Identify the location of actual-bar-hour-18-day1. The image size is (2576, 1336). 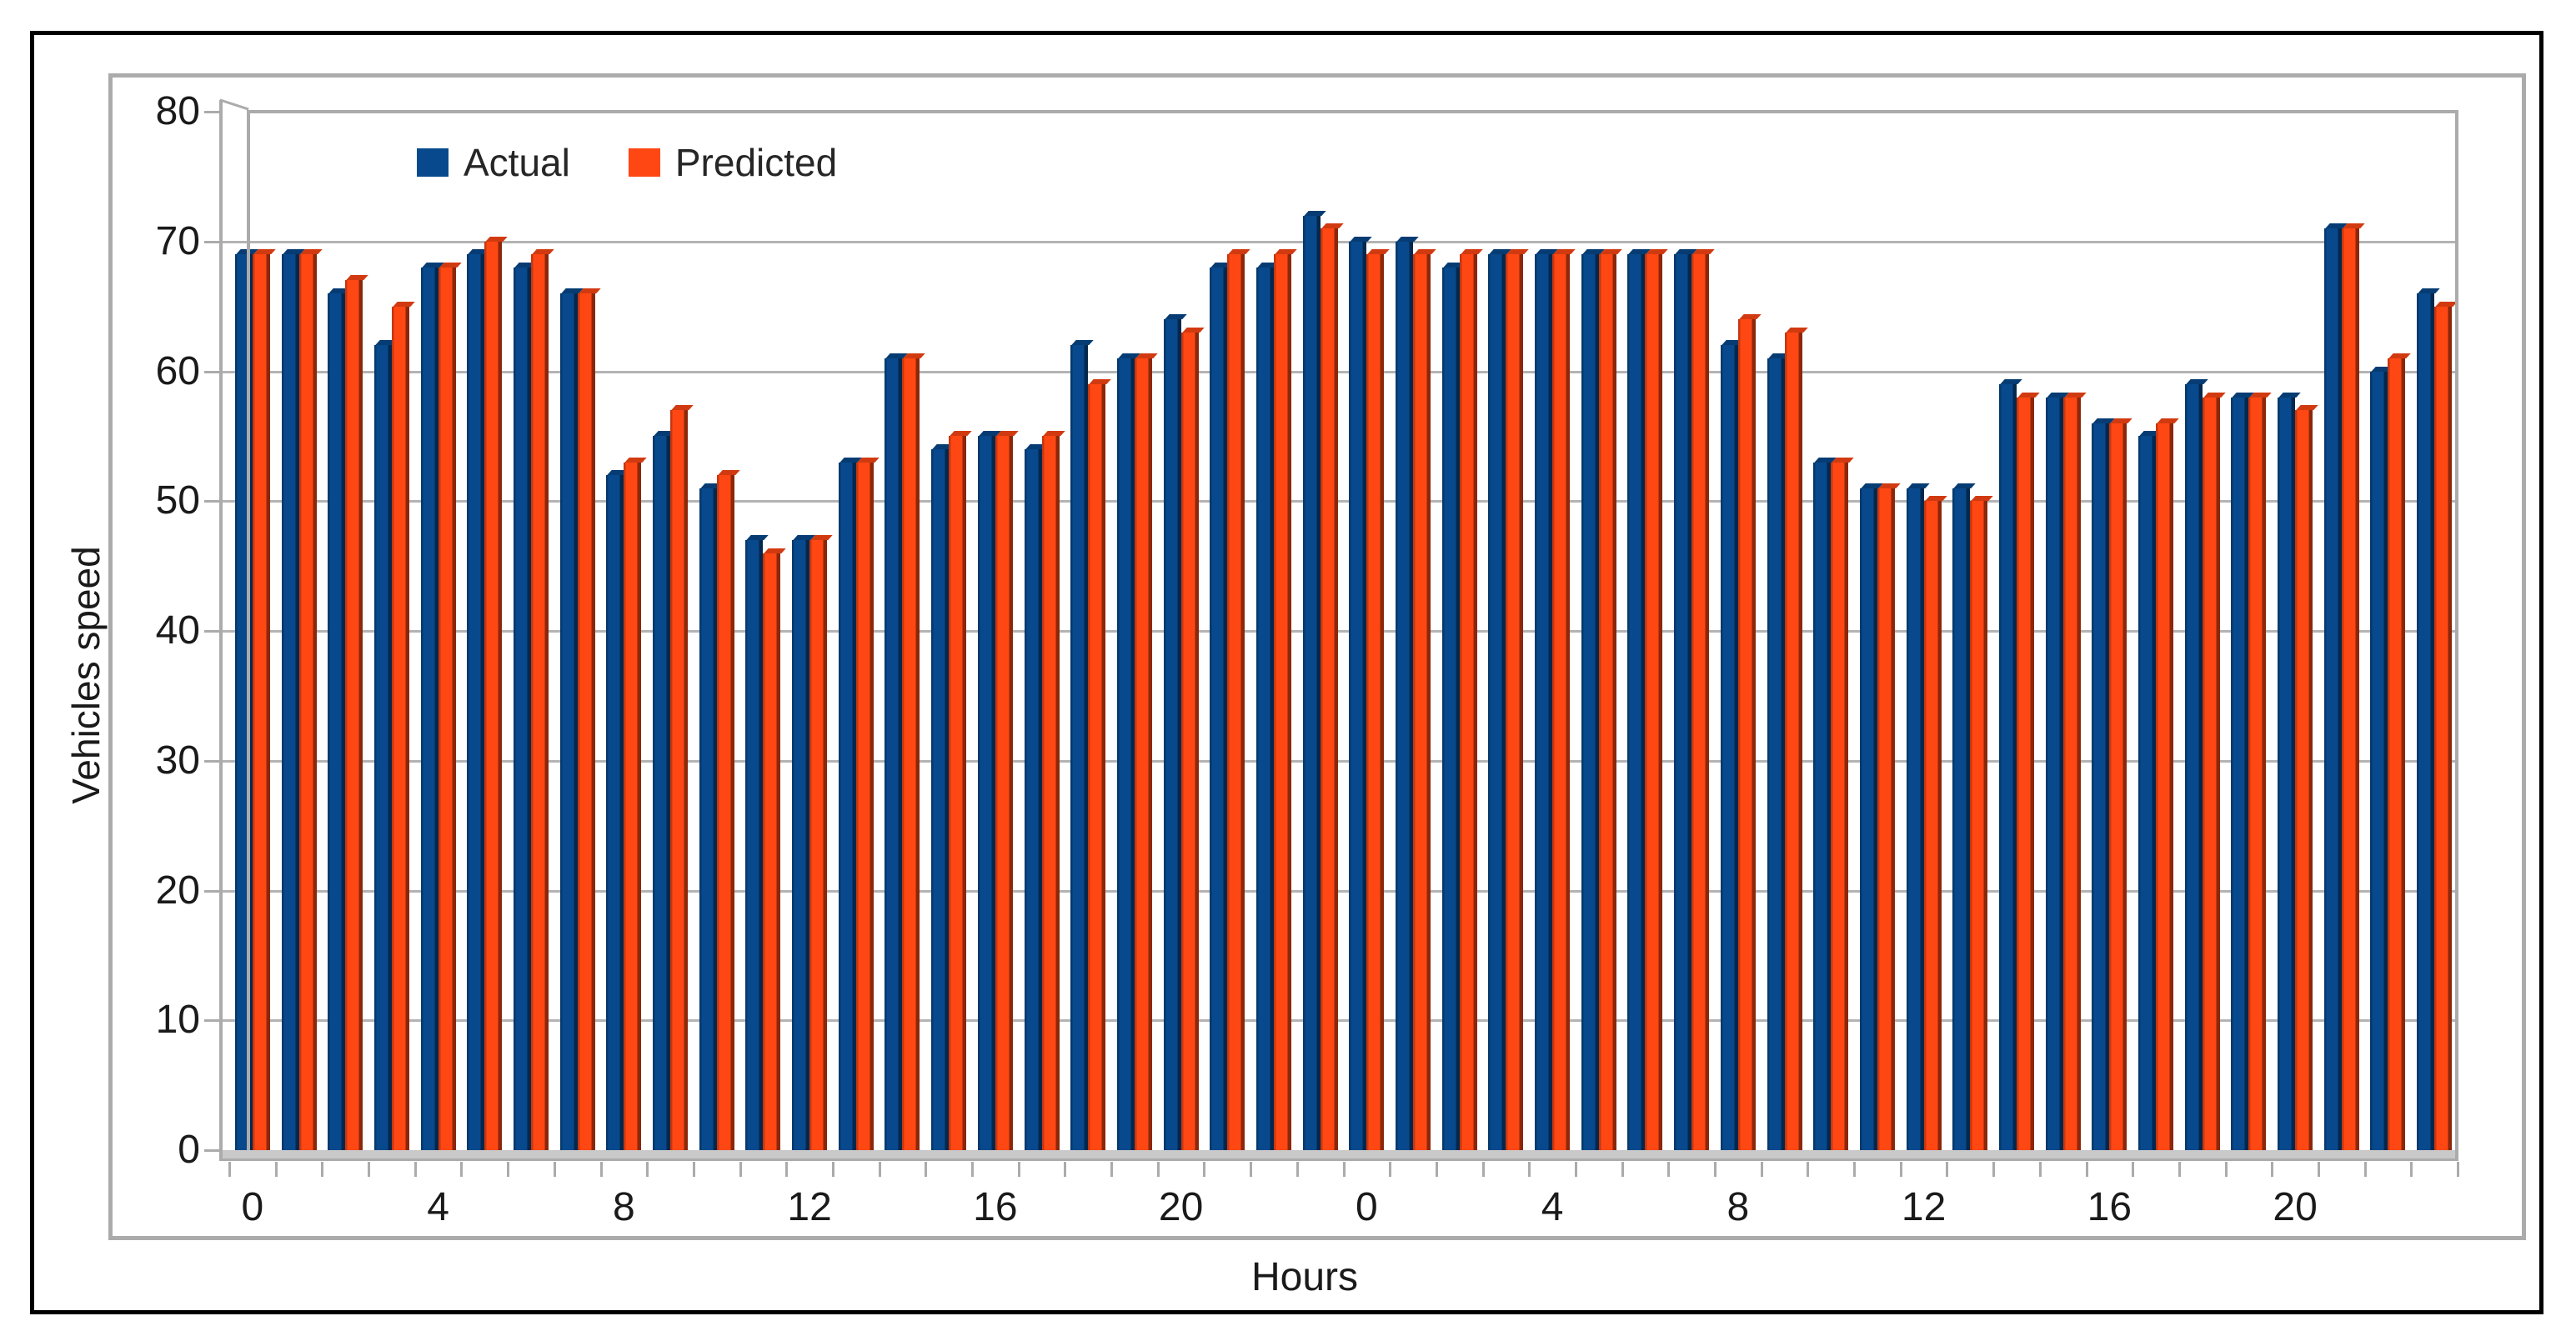
(1082, 745).